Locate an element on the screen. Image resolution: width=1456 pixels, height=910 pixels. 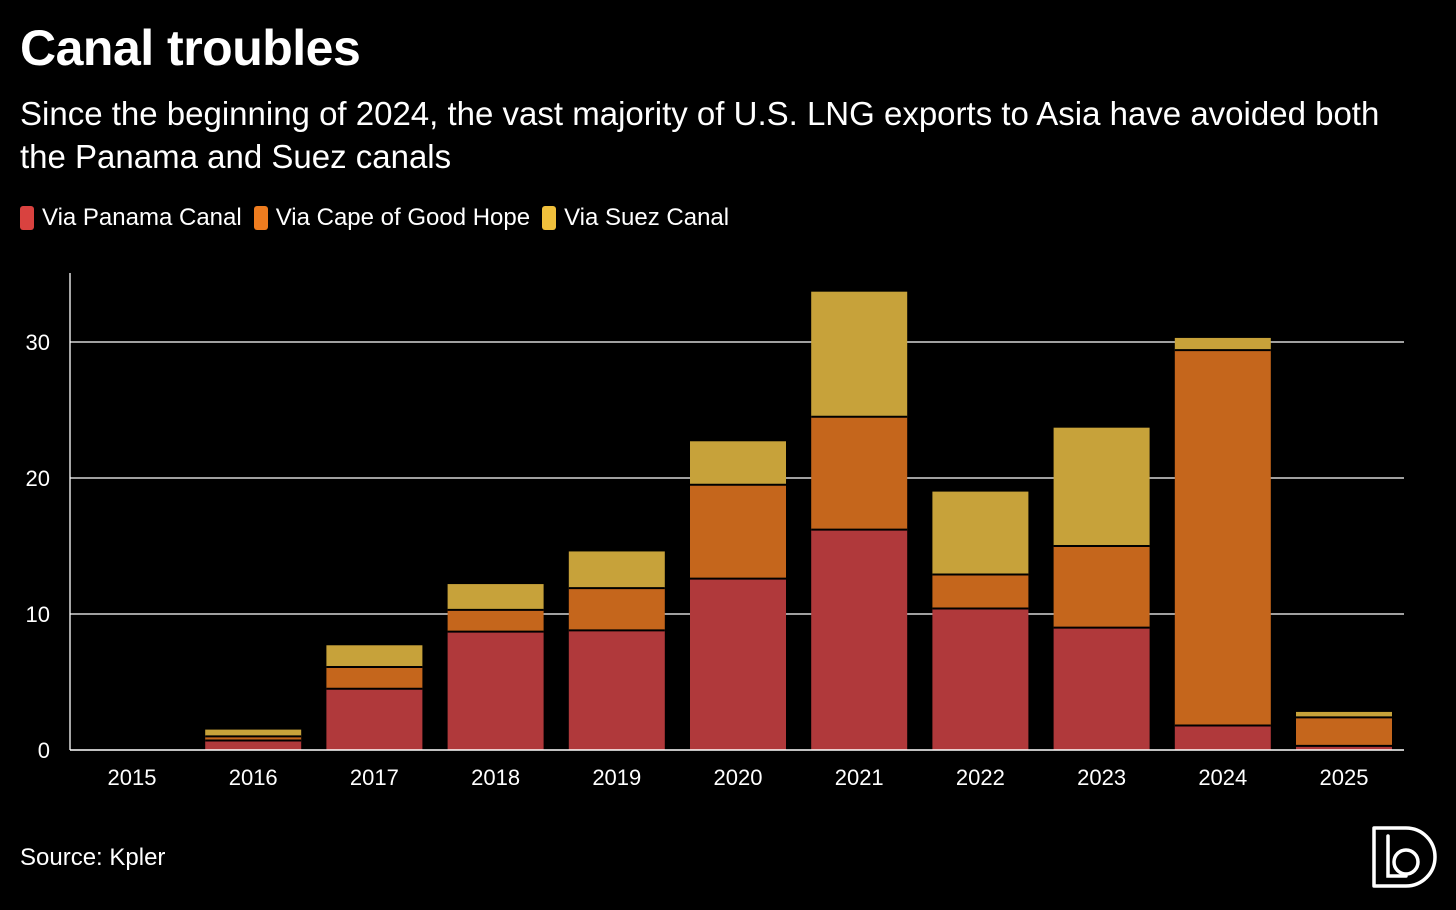
bar-panama-2019 is located at coordinates (616, 690).